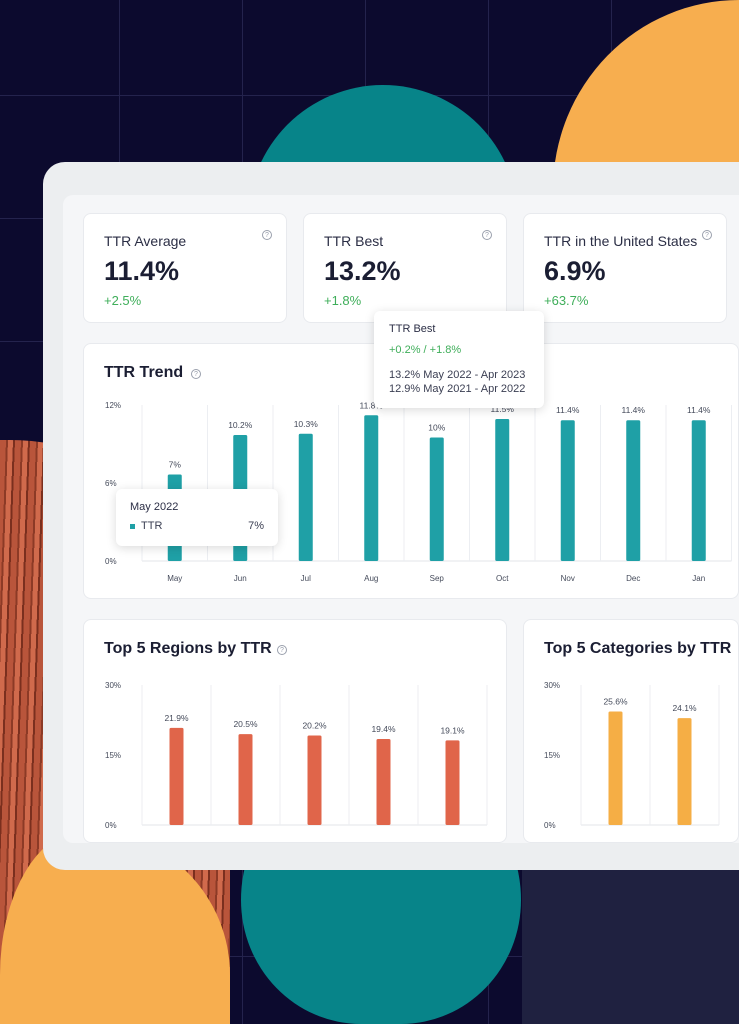  Describe the element at coordinates (615, 702) in the screenshot. I see `data-label: 25.6%` at that location.